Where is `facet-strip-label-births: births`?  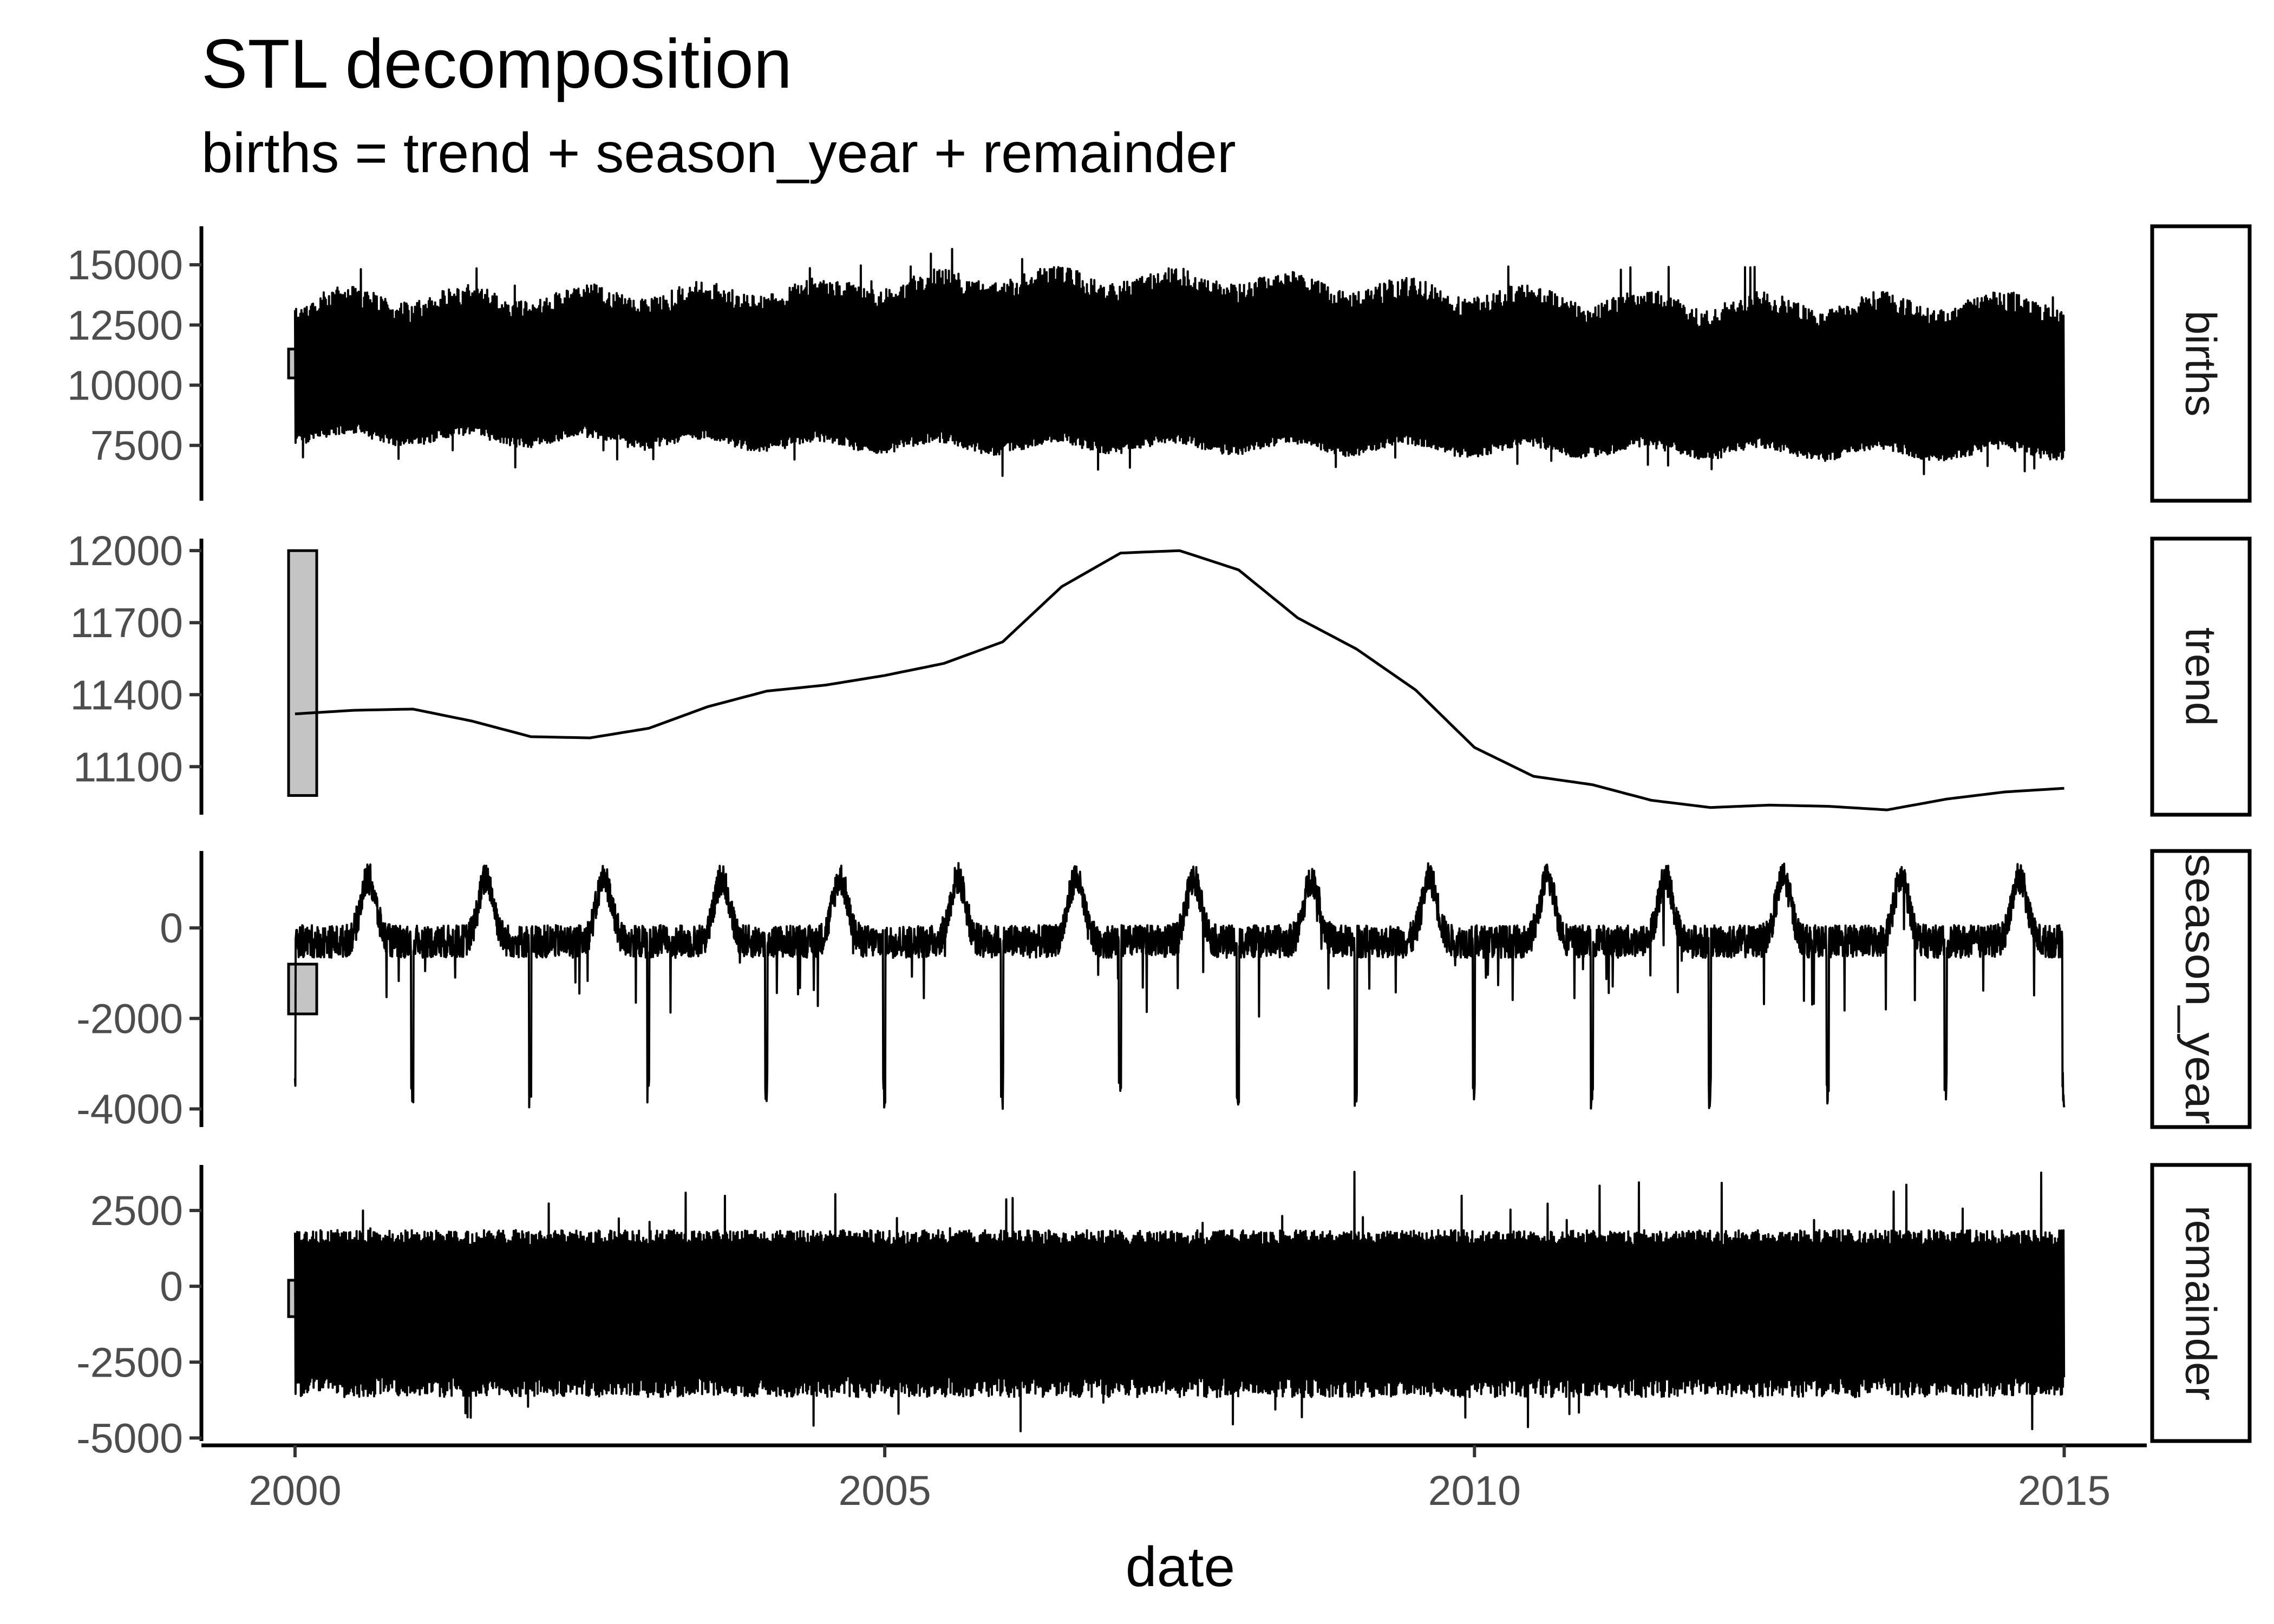 facet-strip-label-births: births is located at coordinates (2201, 364).